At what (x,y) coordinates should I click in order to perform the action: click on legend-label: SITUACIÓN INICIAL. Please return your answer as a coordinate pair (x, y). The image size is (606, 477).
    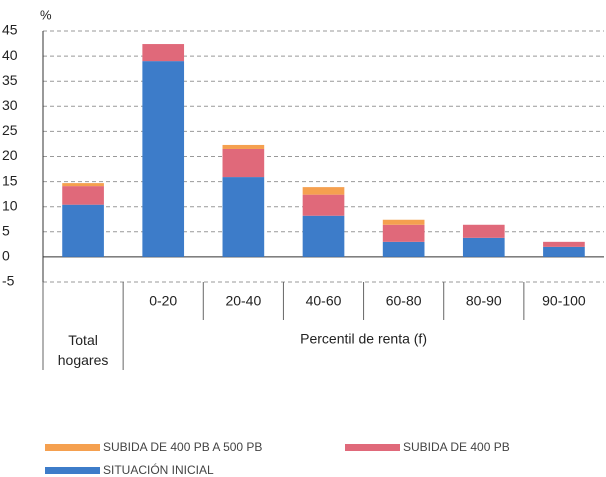
    Looking at the image, I should click on (158, 469).